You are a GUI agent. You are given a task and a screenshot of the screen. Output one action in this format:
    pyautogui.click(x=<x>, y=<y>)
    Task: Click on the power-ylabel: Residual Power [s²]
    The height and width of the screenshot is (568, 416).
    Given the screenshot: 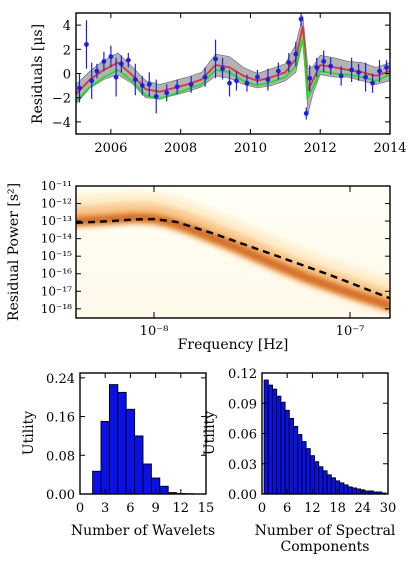 What is the action you would take?
    pyautogui.click(x=14, y=252)
    